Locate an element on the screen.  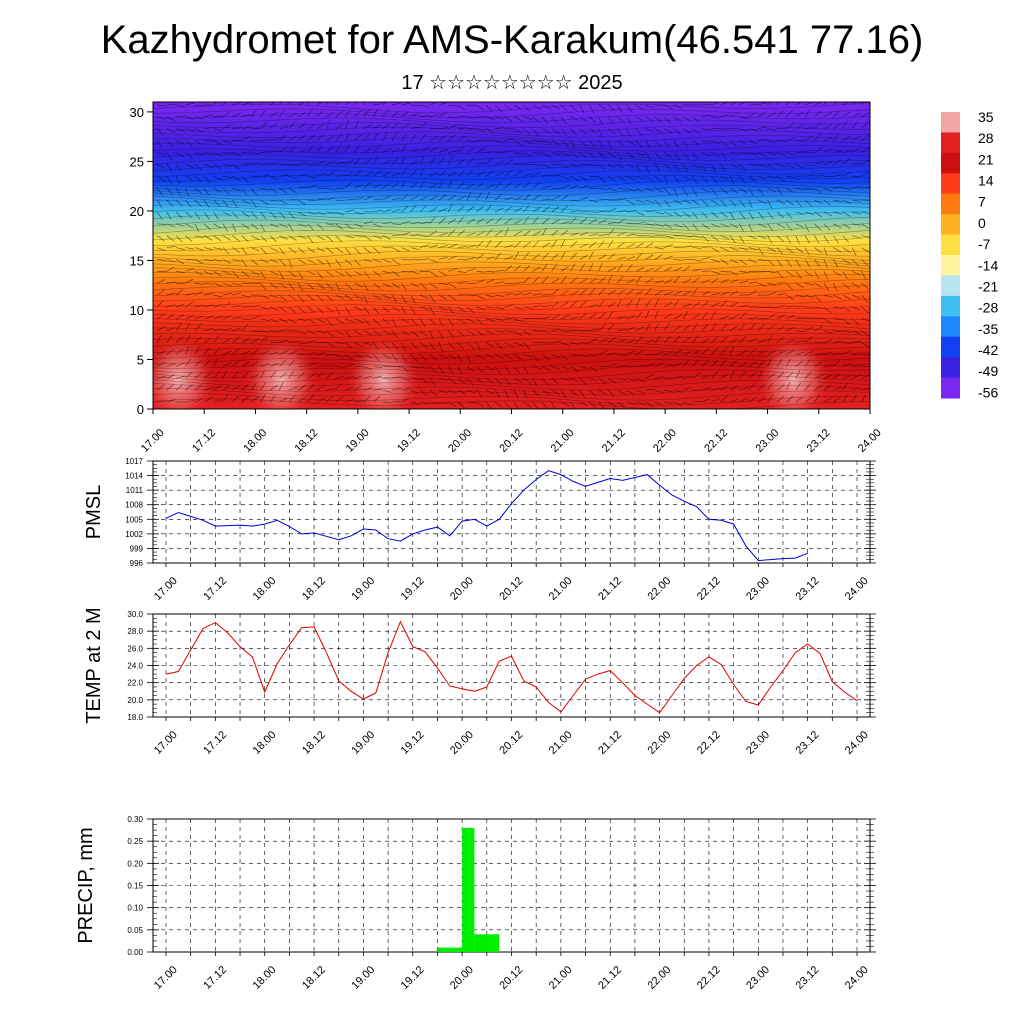
y-tick-label: 999 is located at coordinates (137, 548).